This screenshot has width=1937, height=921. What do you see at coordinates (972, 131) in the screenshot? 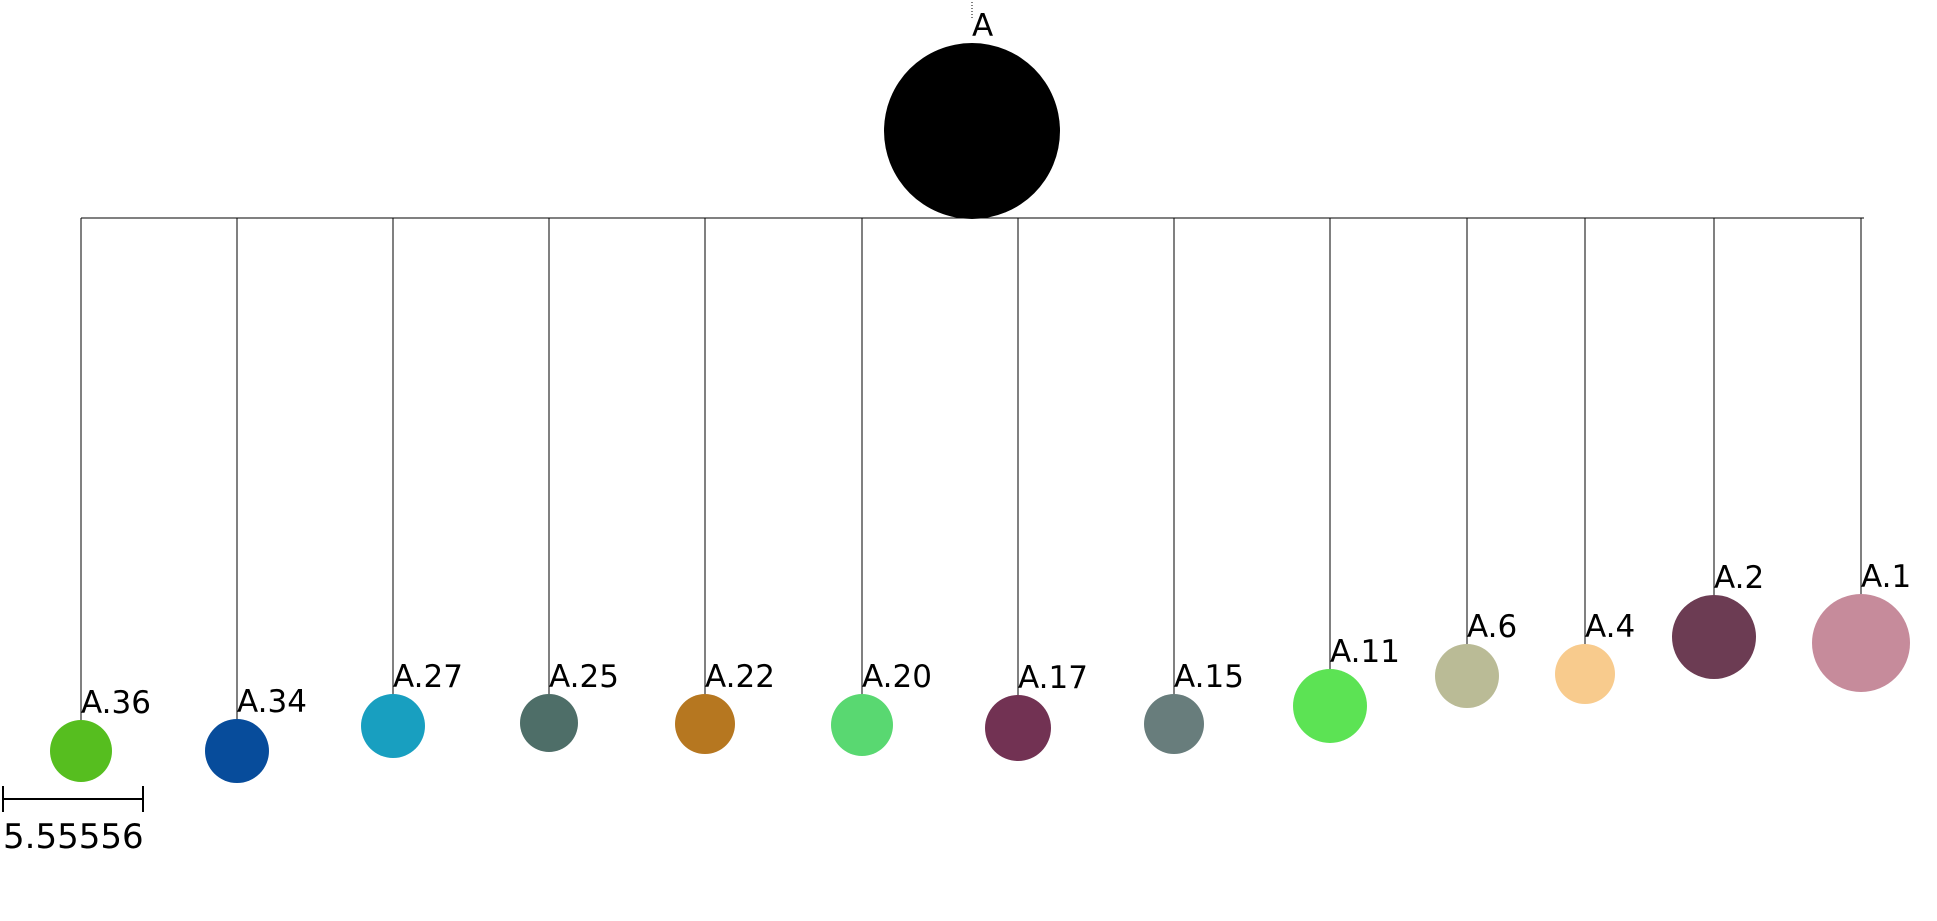
I see `root-node` at bounding box center [972, 131].